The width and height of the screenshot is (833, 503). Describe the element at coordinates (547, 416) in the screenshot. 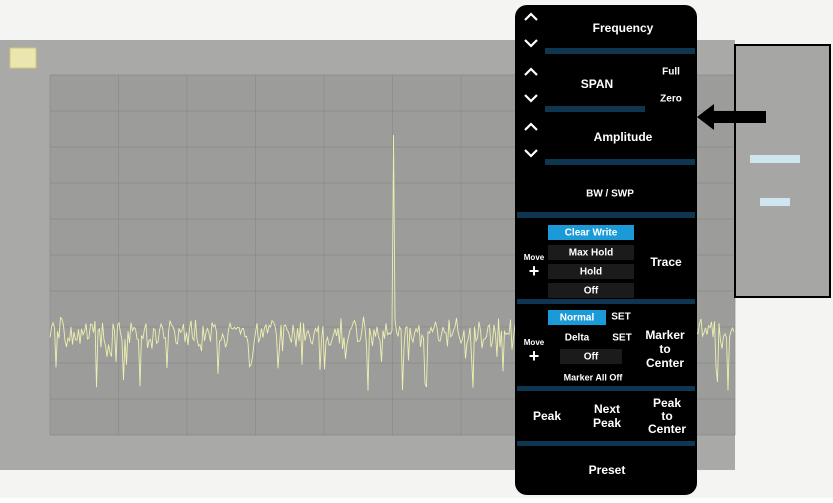

I see `peak: Peak` at that location.